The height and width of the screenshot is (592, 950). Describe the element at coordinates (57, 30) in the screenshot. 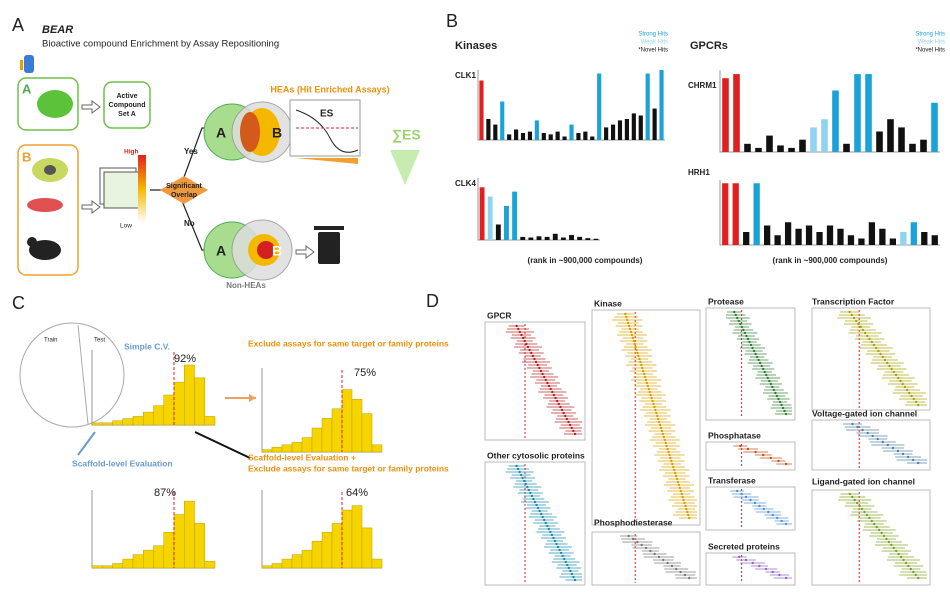

I see `logo: BEAR` at that location.